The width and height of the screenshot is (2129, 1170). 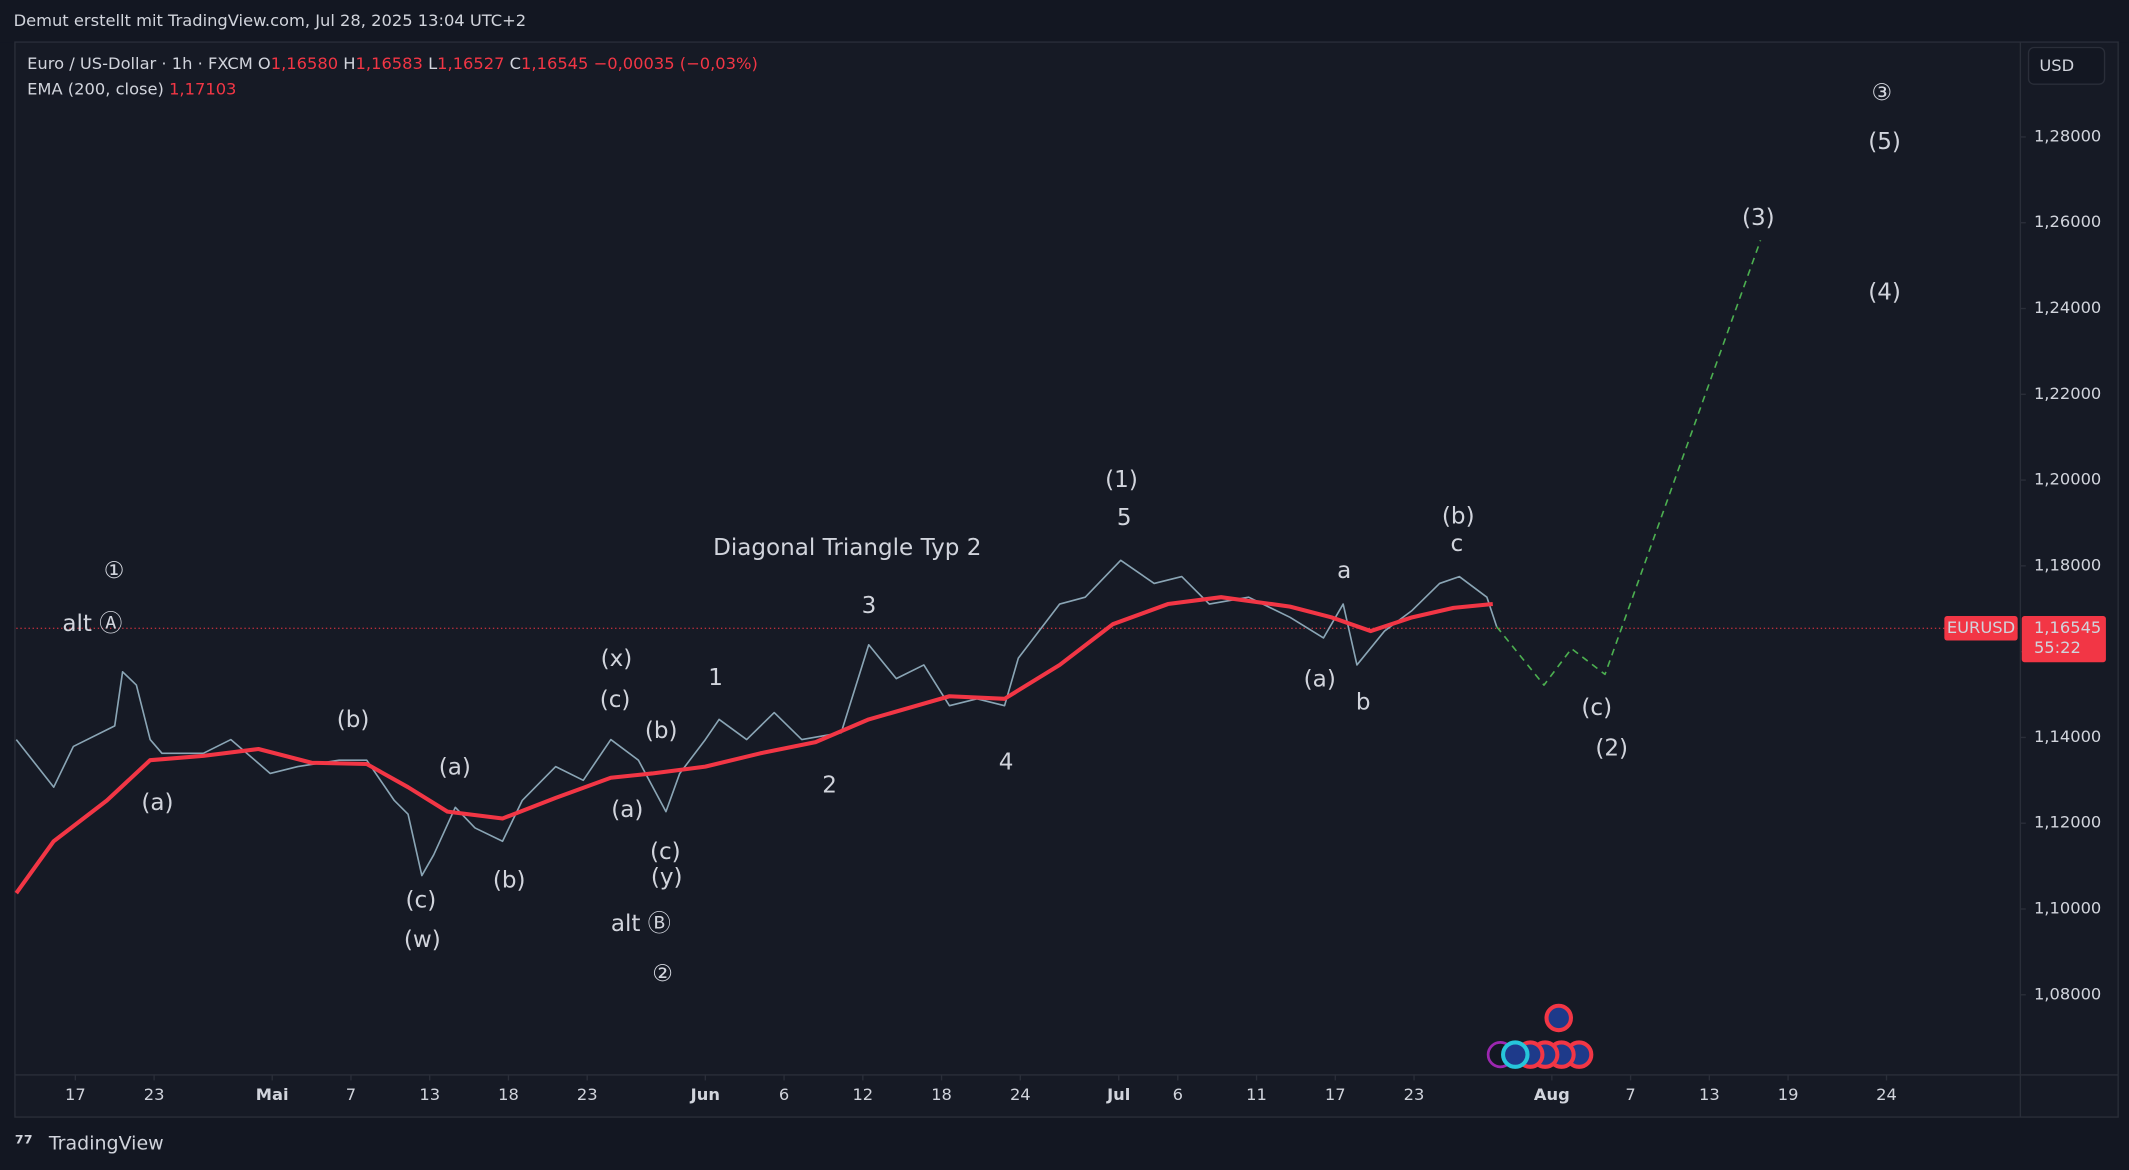 I want to click on wave-label: 2, so click(x=829, y=785).